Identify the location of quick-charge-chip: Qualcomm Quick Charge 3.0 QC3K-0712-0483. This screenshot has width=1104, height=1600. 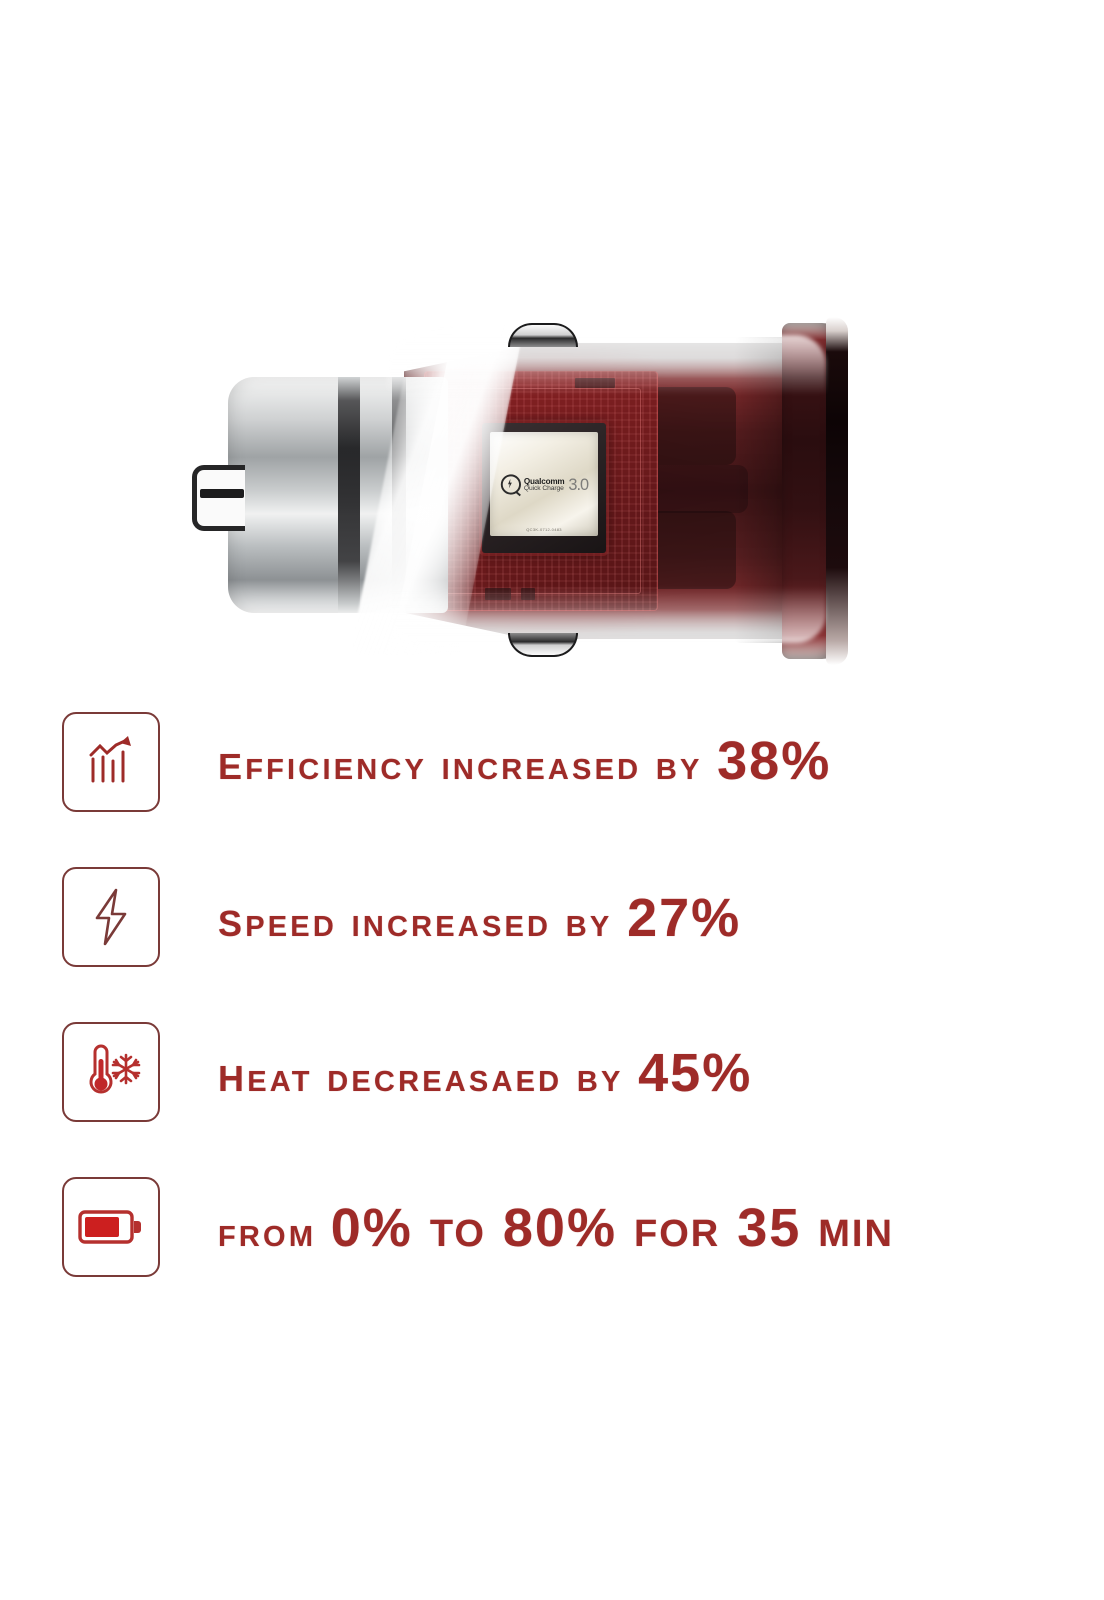
(544, 488).